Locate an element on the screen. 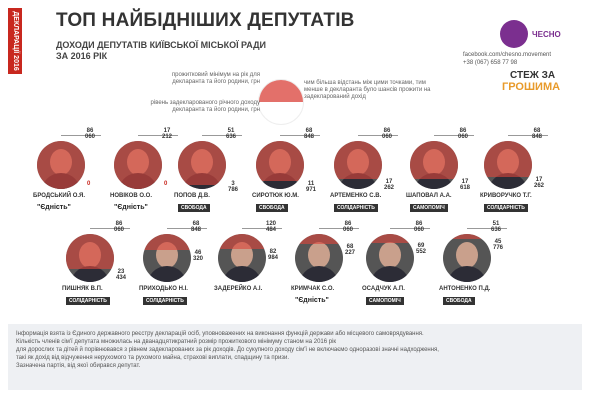 This screenshot has height=404, width=590. deputy-name: ПОПОВ Д.В. is located at coordinates (192, 196).